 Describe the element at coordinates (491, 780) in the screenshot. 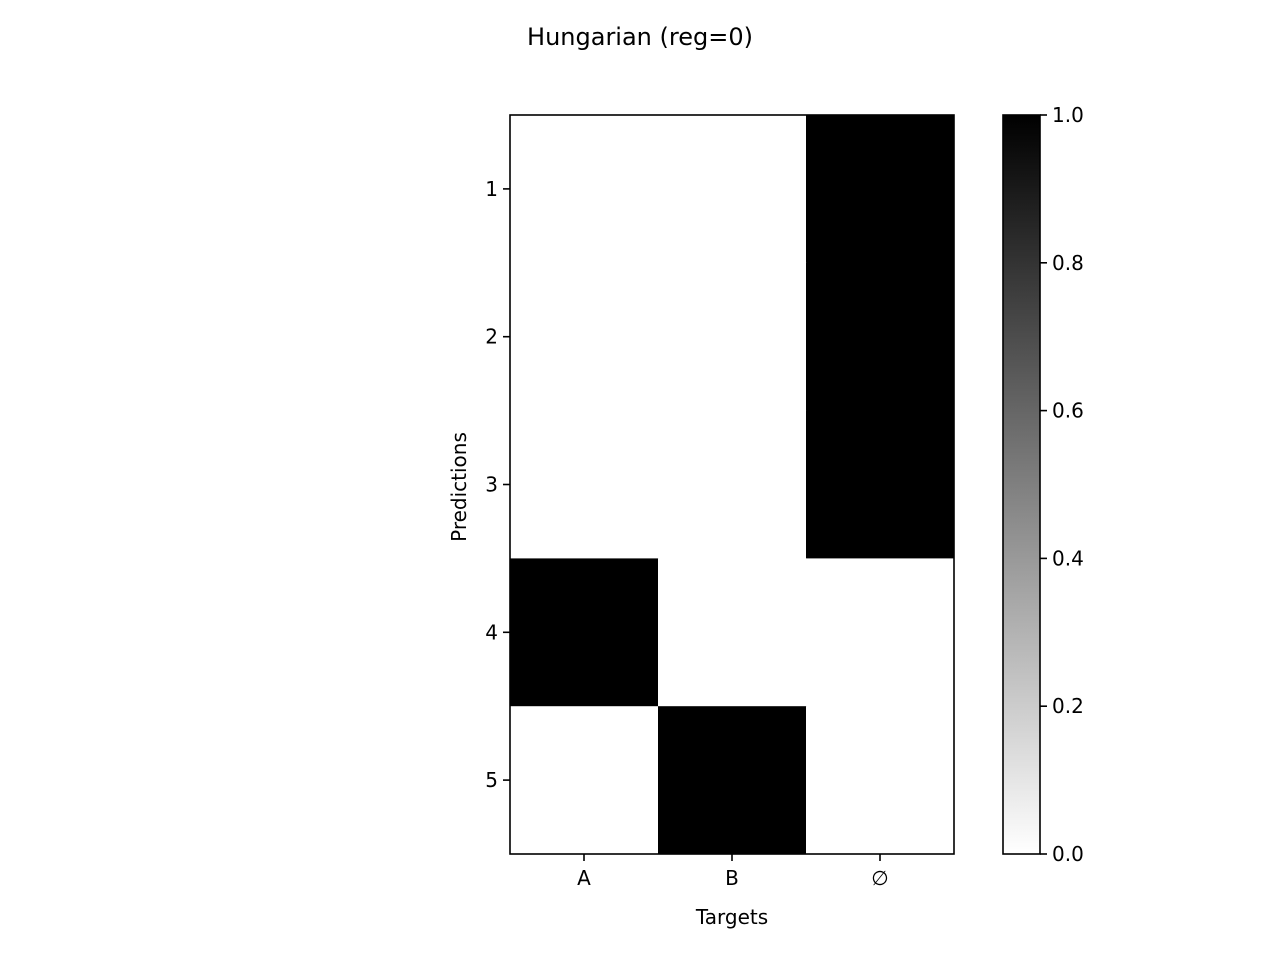

I see `y-tick-label: 5` at that location.